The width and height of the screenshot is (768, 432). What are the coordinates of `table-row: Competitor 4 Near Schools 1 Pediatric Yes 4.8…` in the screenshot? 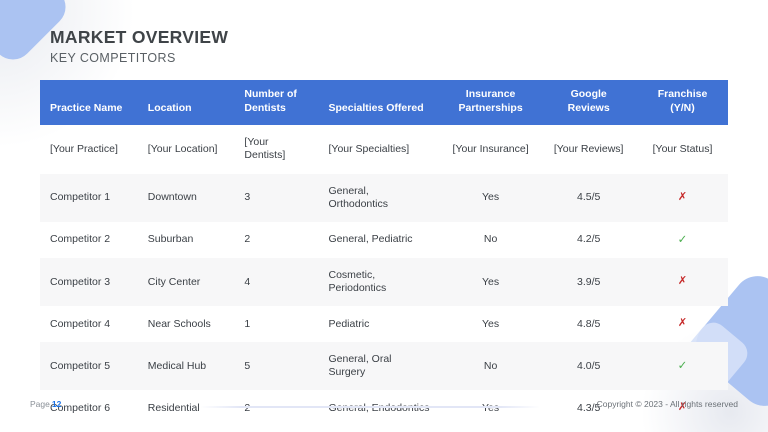 It's located at (384, 324).